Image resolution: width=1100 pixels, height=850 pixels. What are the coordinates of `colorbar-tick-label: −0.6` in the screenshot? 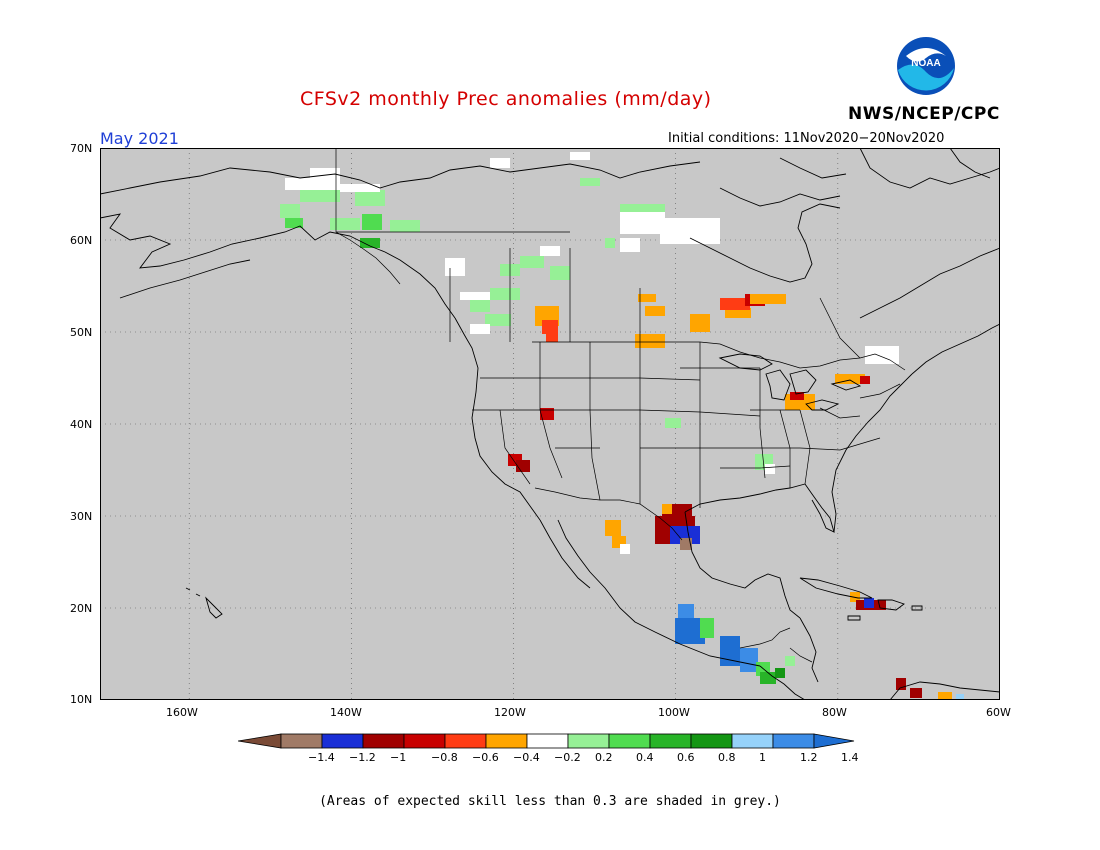 It's located at (485, 757).